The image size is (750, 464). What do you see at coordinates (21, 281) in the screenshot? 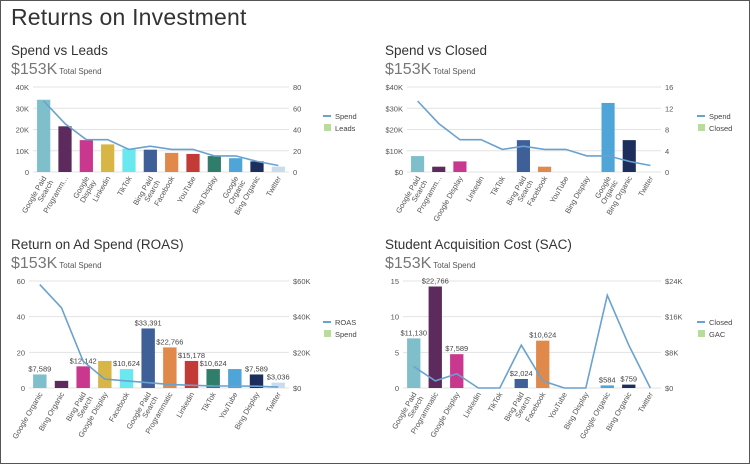
I see `left-tick-label: 60` at bounding box center [21, 281].